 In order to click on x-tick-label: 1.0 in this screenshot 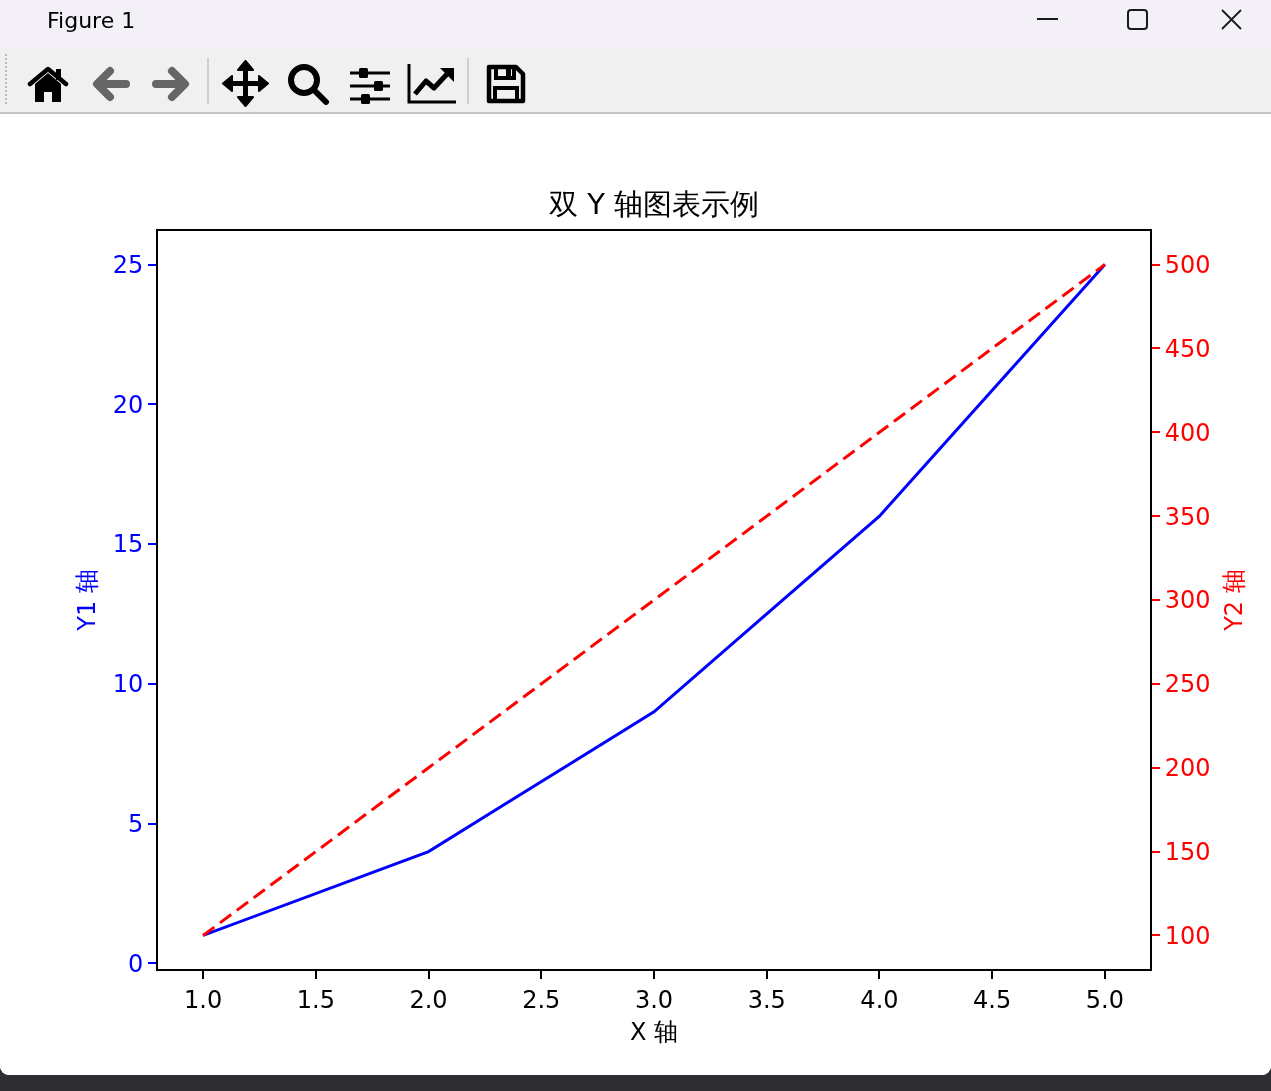, I will do `click(203, 999)`.